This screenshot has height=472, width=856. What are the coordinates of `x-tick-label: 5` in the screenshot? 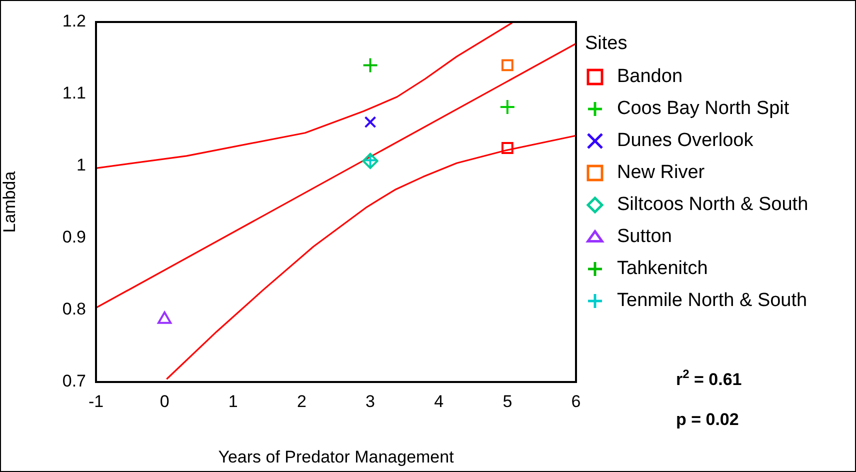 It's located at (507, 401).